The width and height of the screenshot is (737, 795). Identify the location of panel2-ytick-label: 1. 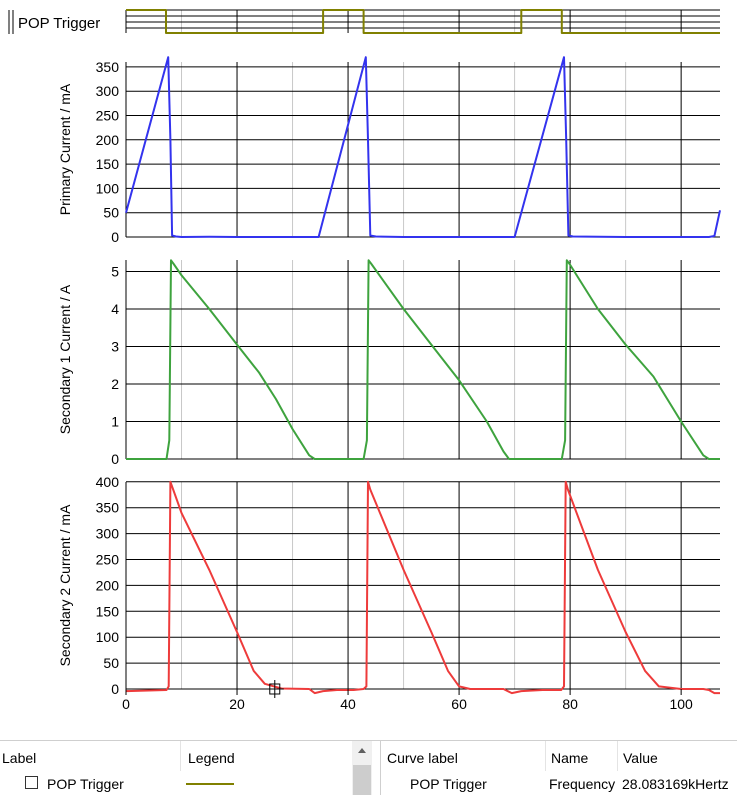
(115, 422).